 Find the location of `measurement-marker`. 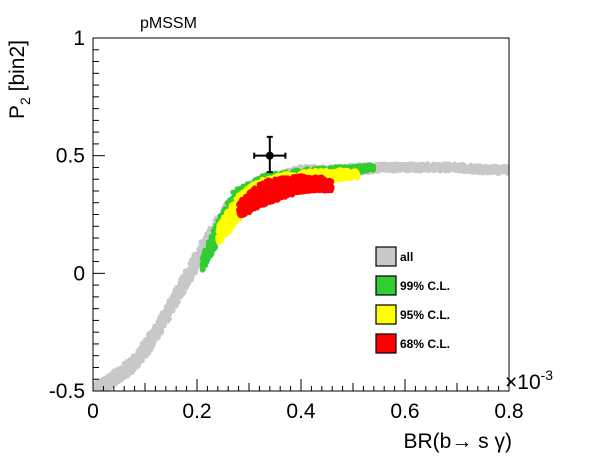

measurement-marker is located at coordinates (269, 155).